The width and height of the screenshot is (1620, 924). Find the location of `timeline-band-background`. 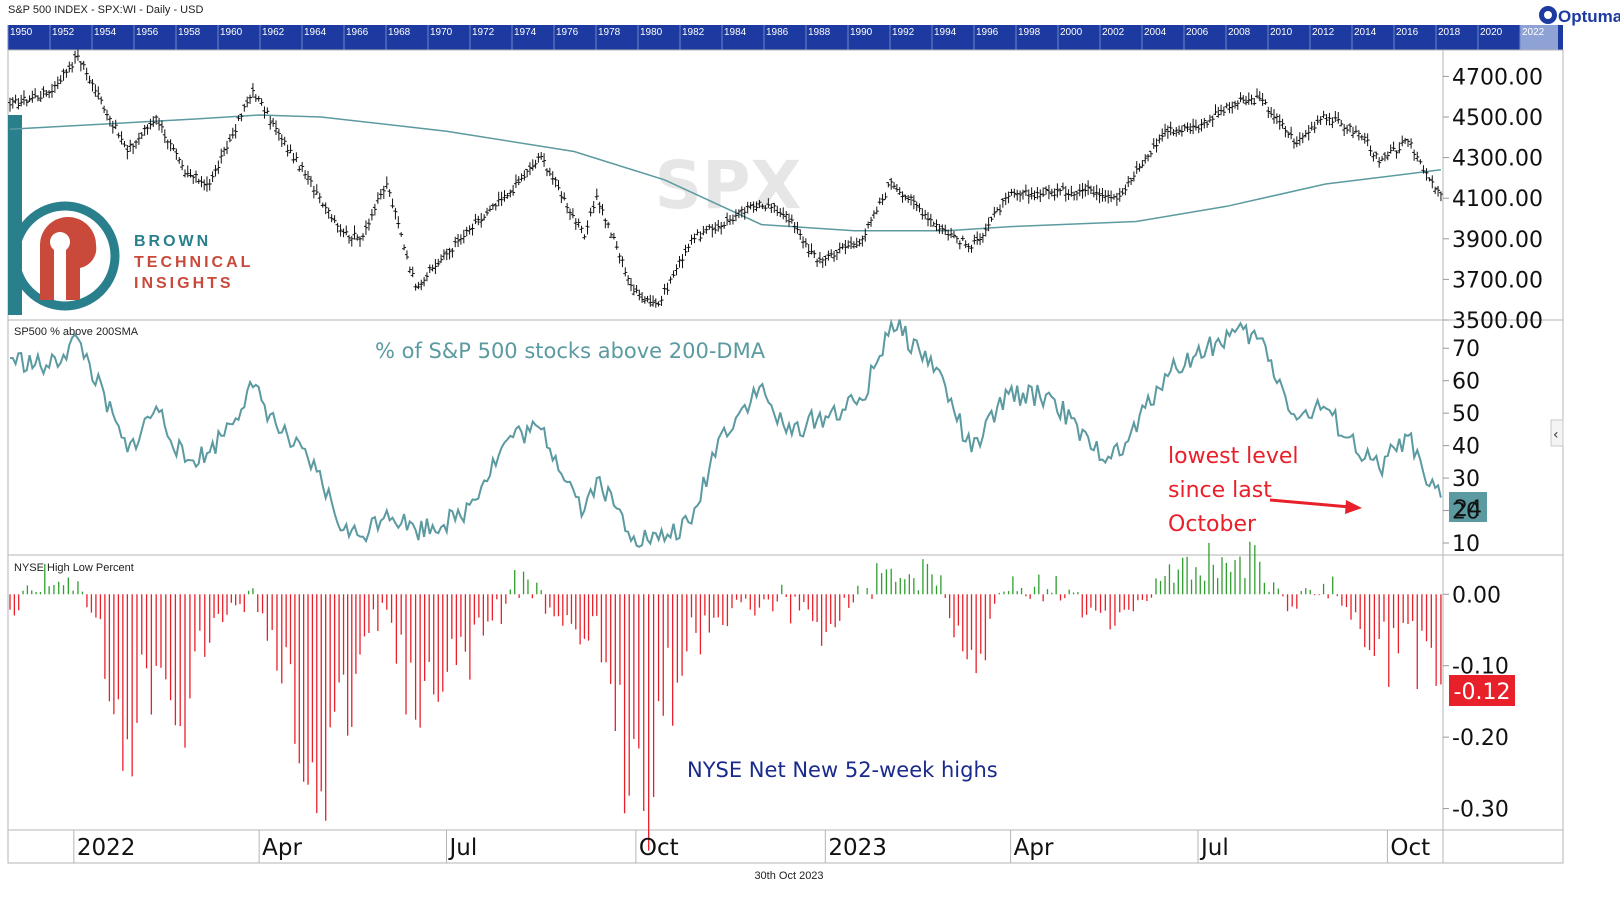

timeline-band-background is located at coordinates (785, 37).